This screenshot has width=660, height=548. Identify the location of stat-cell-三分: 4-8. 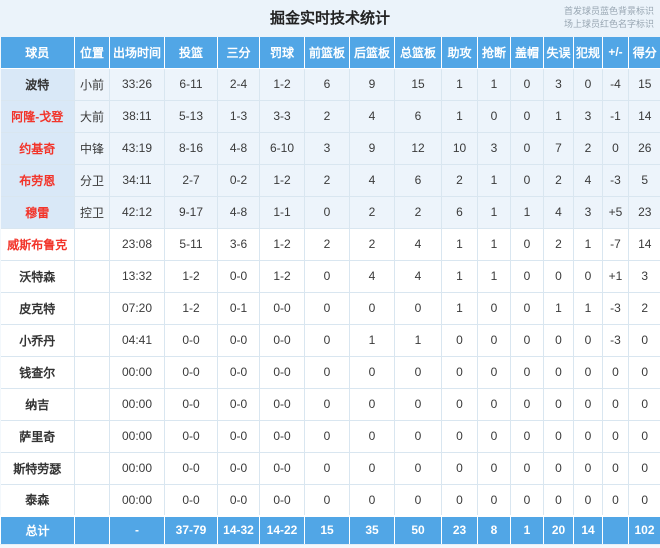
(238, 148).